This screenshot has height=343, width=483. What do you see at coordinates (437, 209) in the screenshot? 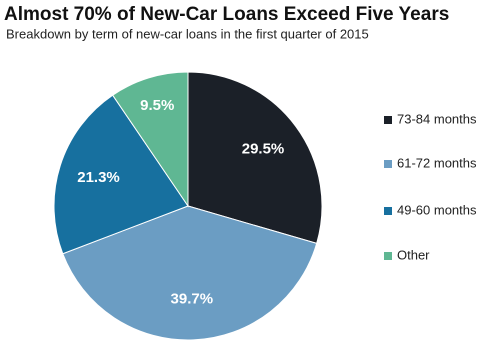
I see `legend-label: 49-60 months` at bounding box center [437, 209].